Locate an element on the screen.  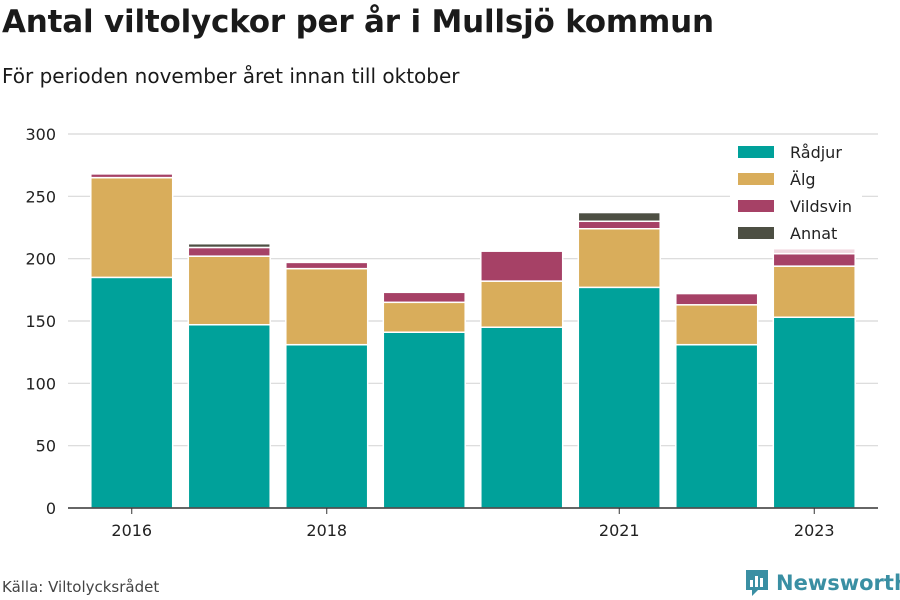
x-tick-label: 2018 is located at coordinates (326, 530).